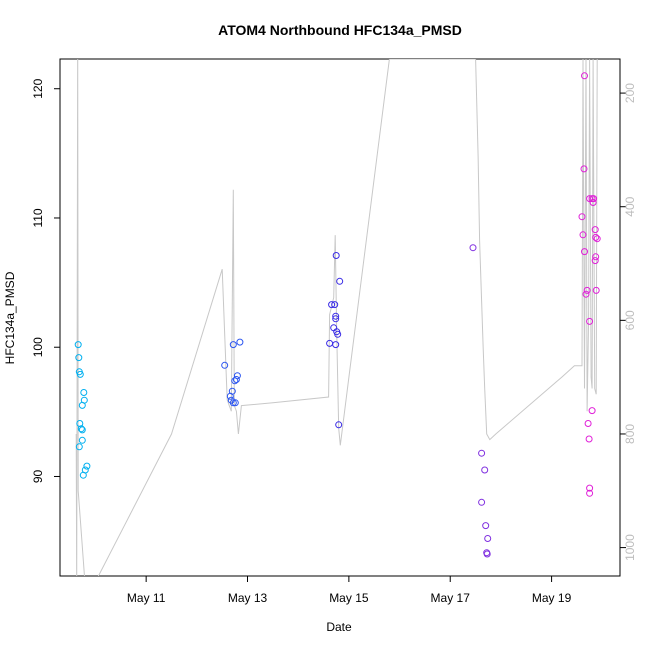  I want to click on y-tick-label: 90, so click(38, 476).